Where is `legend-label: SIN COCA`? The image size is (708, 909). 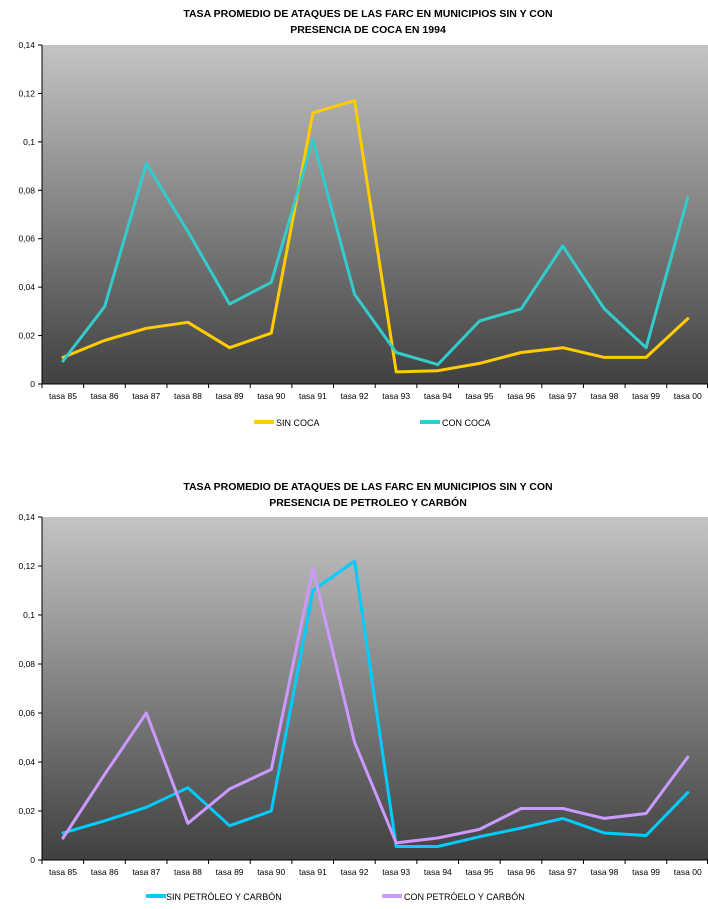
legend-label: SIN COCA is located at coordinates (298, 423).